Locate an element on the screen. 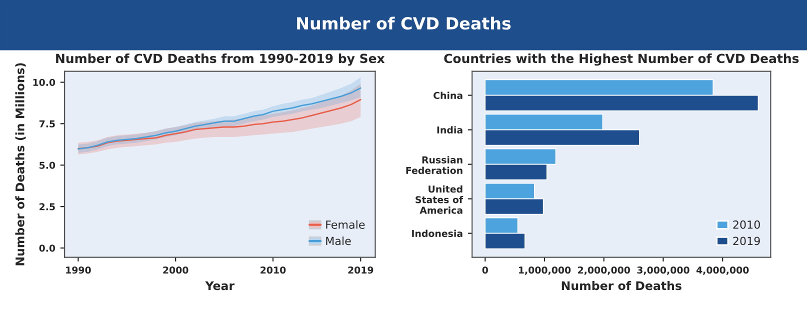 The width and height of the screenshot is (807, 310). y-tick-label: India is located at coordinates (449, 130).